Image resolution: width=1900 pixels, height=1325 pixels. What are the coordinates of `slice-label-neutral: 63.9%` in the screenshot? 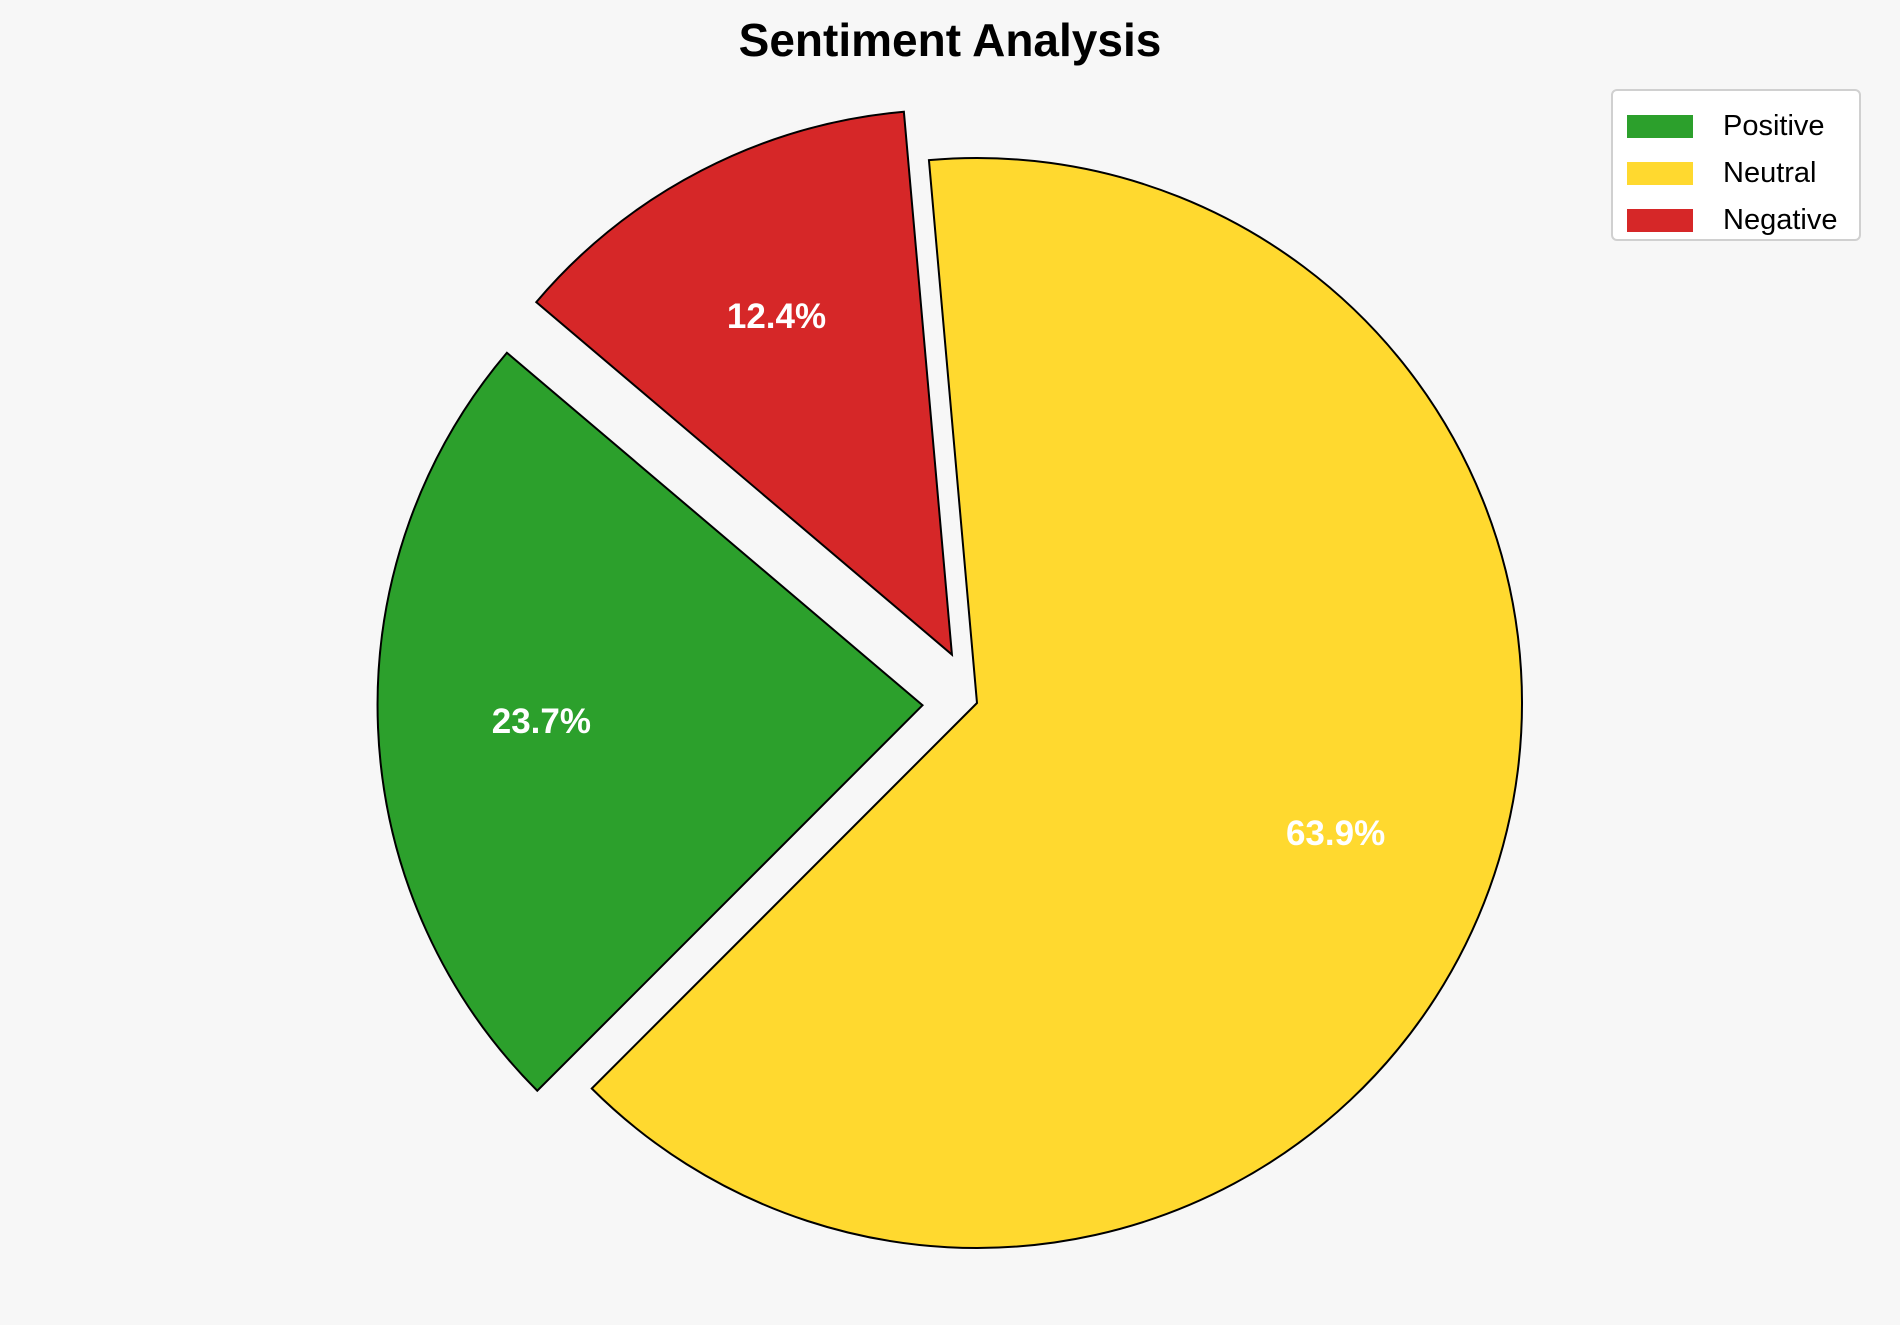 It's located at (1335, 833).